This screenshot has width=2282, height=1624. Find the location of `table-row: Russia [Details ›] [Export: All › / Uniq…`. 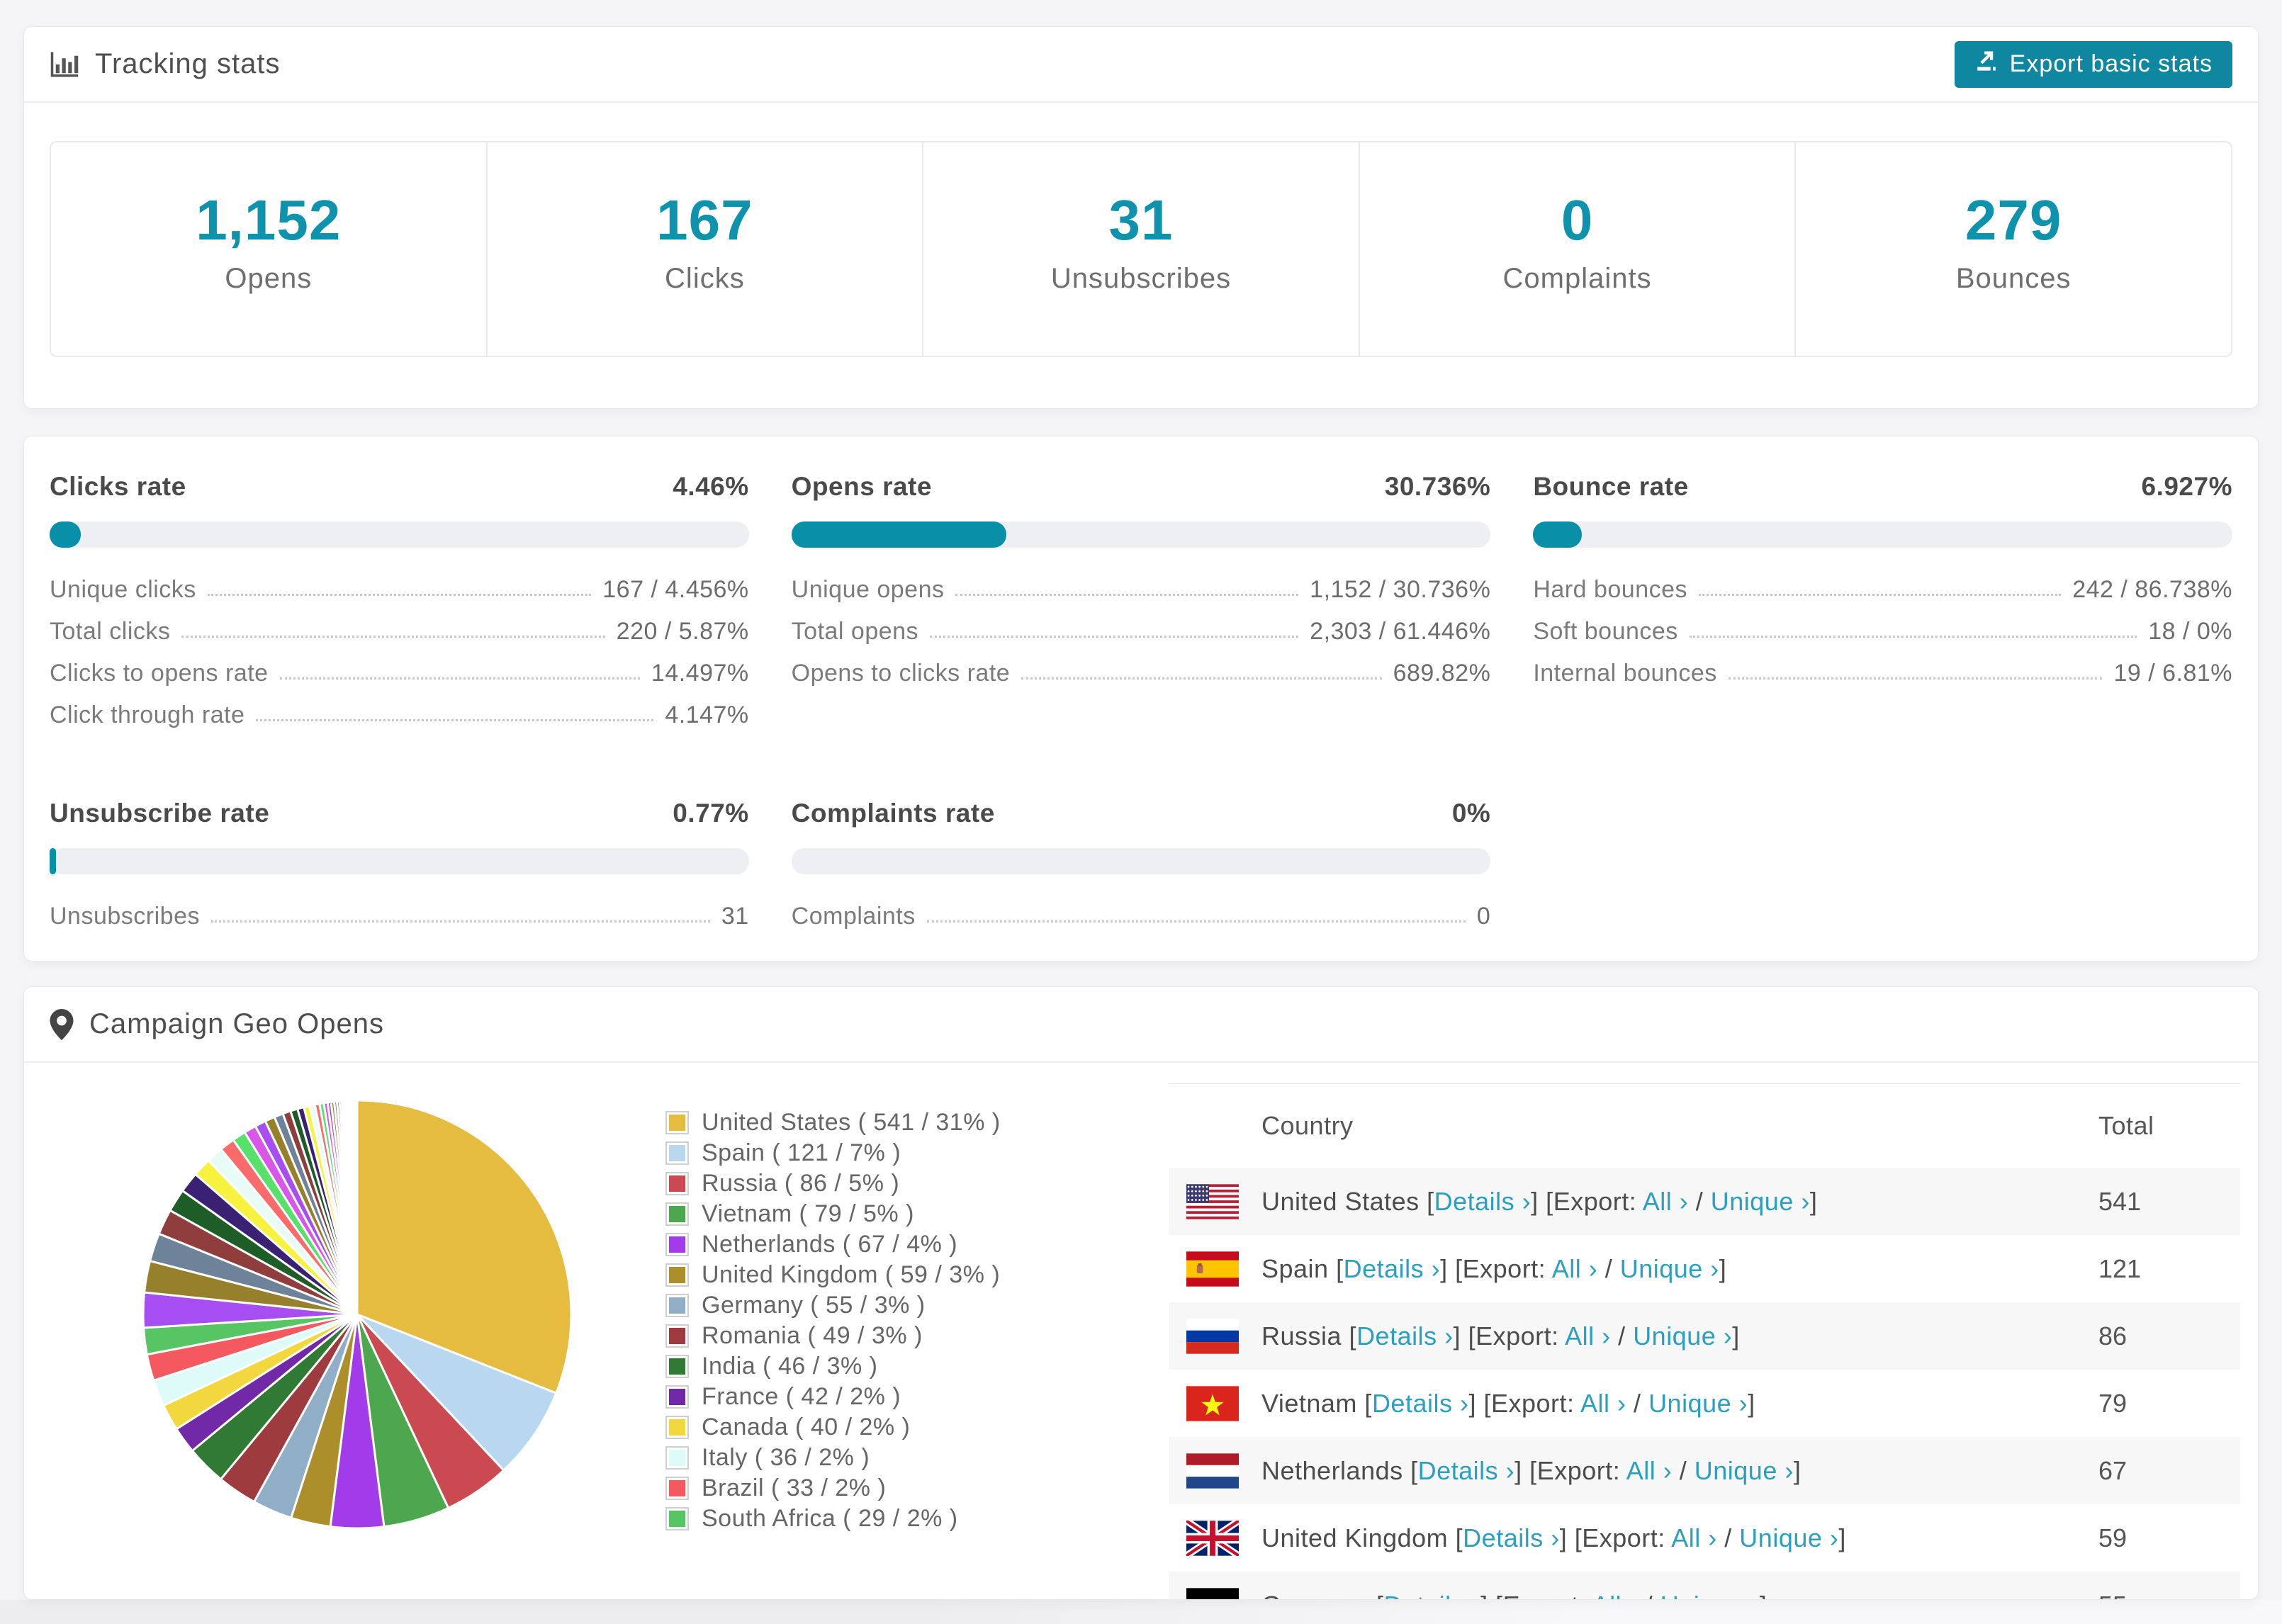

table-row: Russia [Details ›] [Export: All › / Uniq… is located at coordinates (1704, 1336).